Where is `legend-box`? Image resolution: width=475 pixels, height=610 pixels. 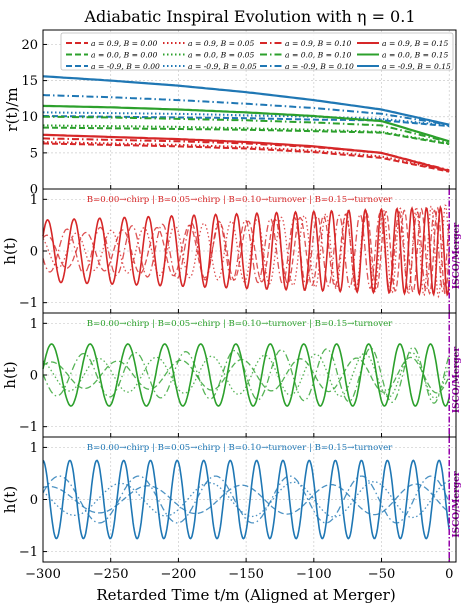
legend-box is located at coordinates (257, 51).